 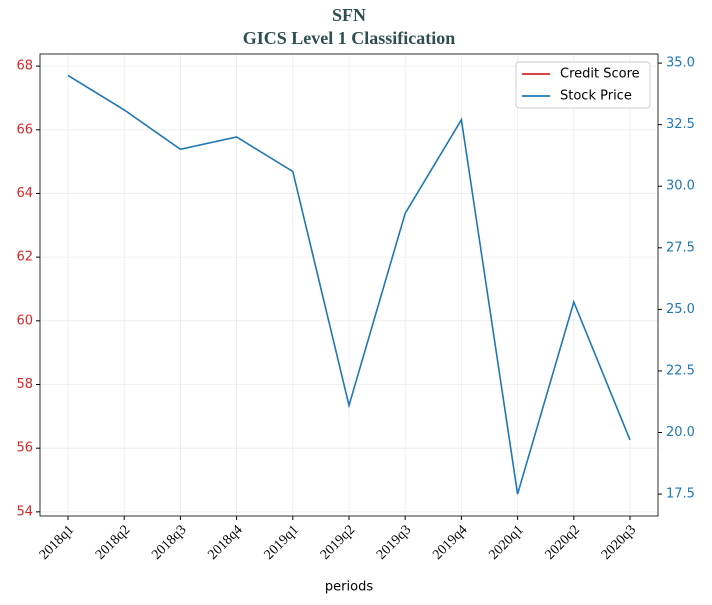 I want to click on chart-subtitle: GICS Level 1 Classification, so click(x=349, y=38).